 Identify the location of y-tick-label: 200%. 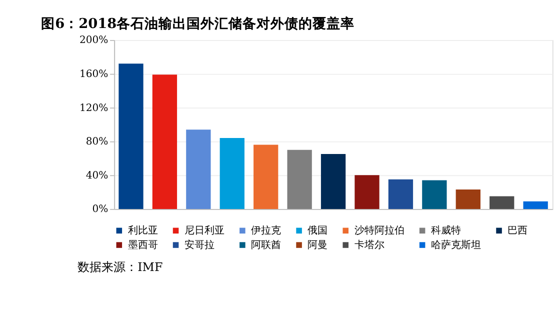
(94, 40).